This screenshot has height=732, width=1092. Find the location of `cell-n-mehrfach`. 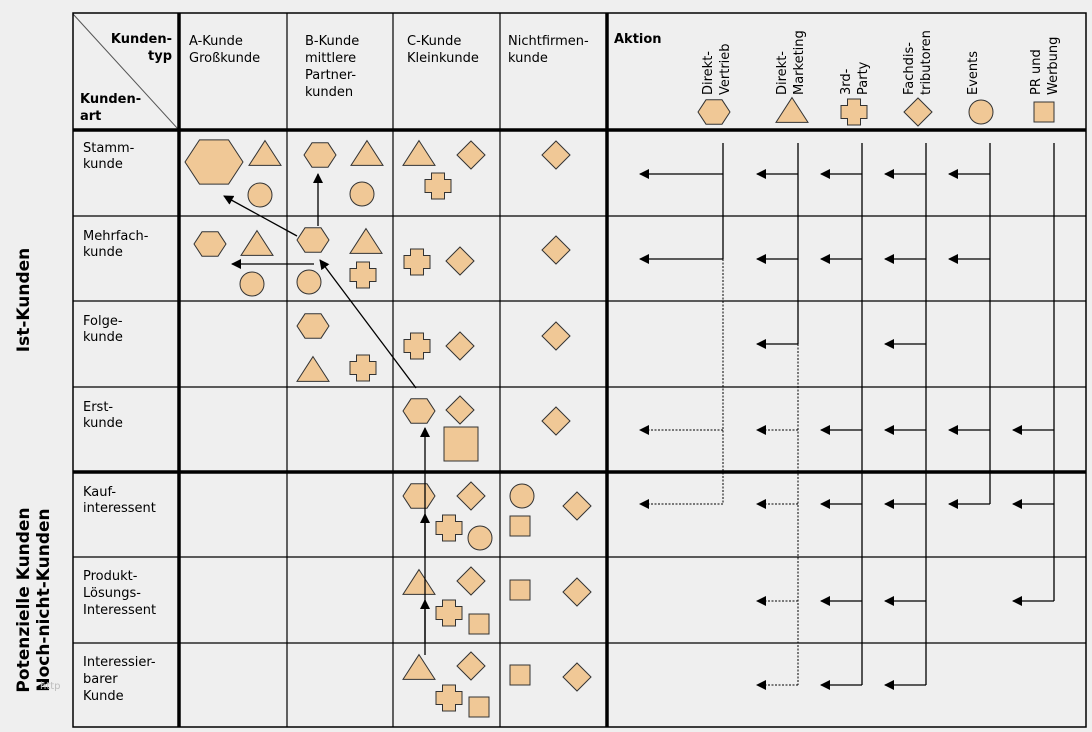

cell-n-mehrfach is located at coordinates (556, 250).